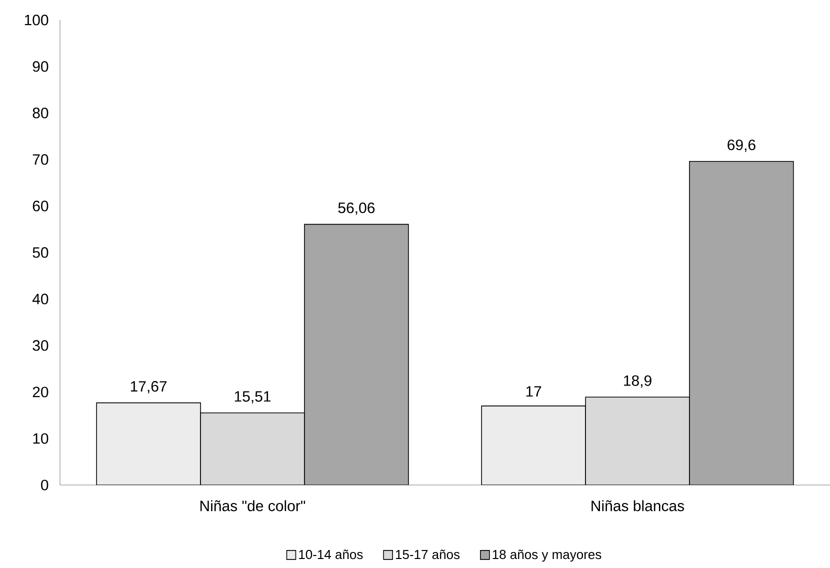  I want to click on data-label: 17, so click(534, 391).